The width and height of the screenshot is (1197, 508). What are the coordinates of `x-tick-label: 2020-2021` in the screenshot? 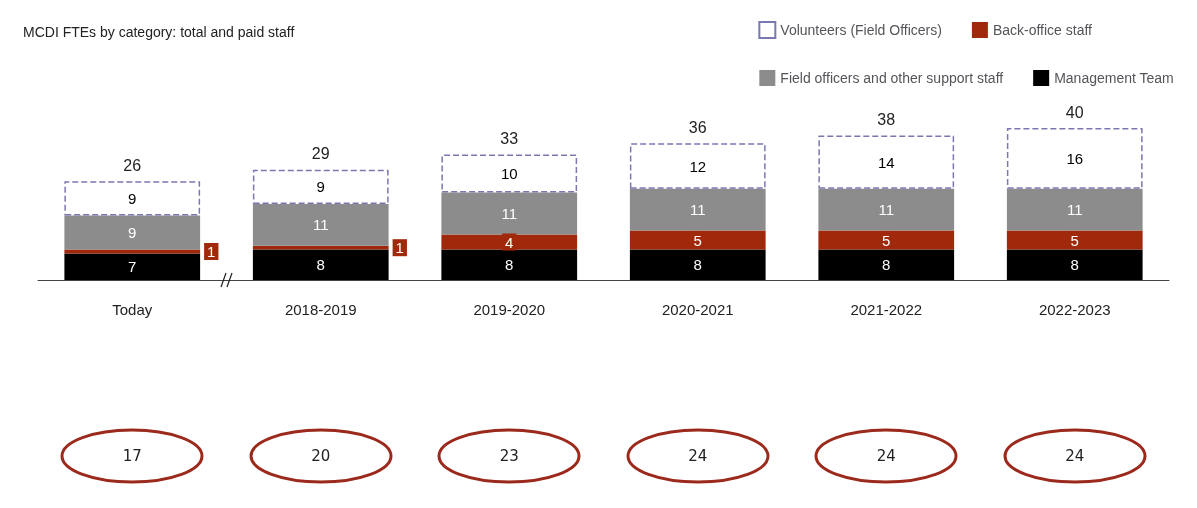 It's located at (697, 309).